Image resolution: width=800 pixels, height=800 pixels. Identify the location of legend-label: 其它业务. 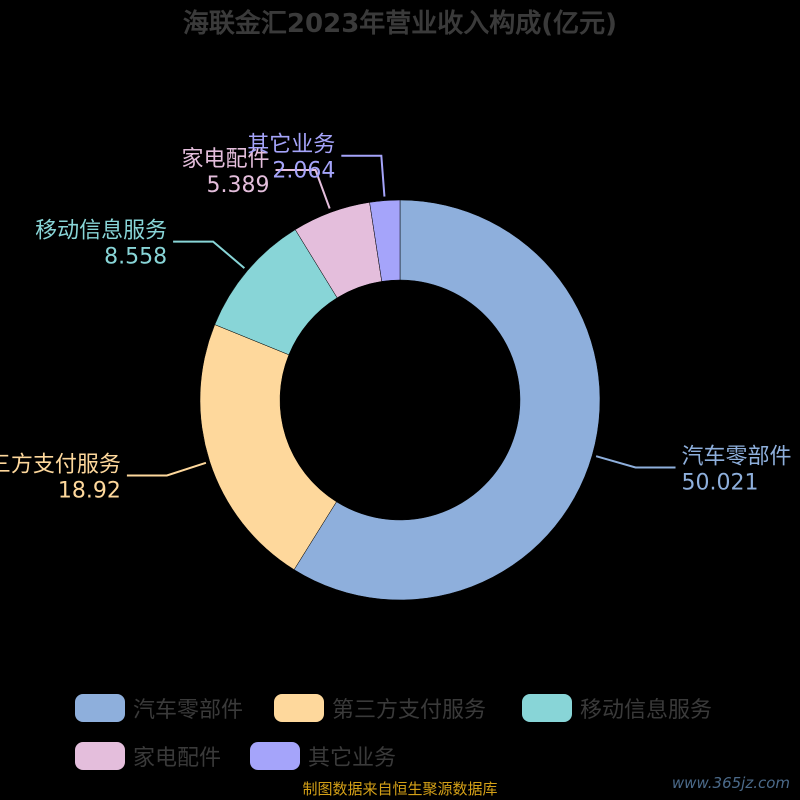
(352, 758).